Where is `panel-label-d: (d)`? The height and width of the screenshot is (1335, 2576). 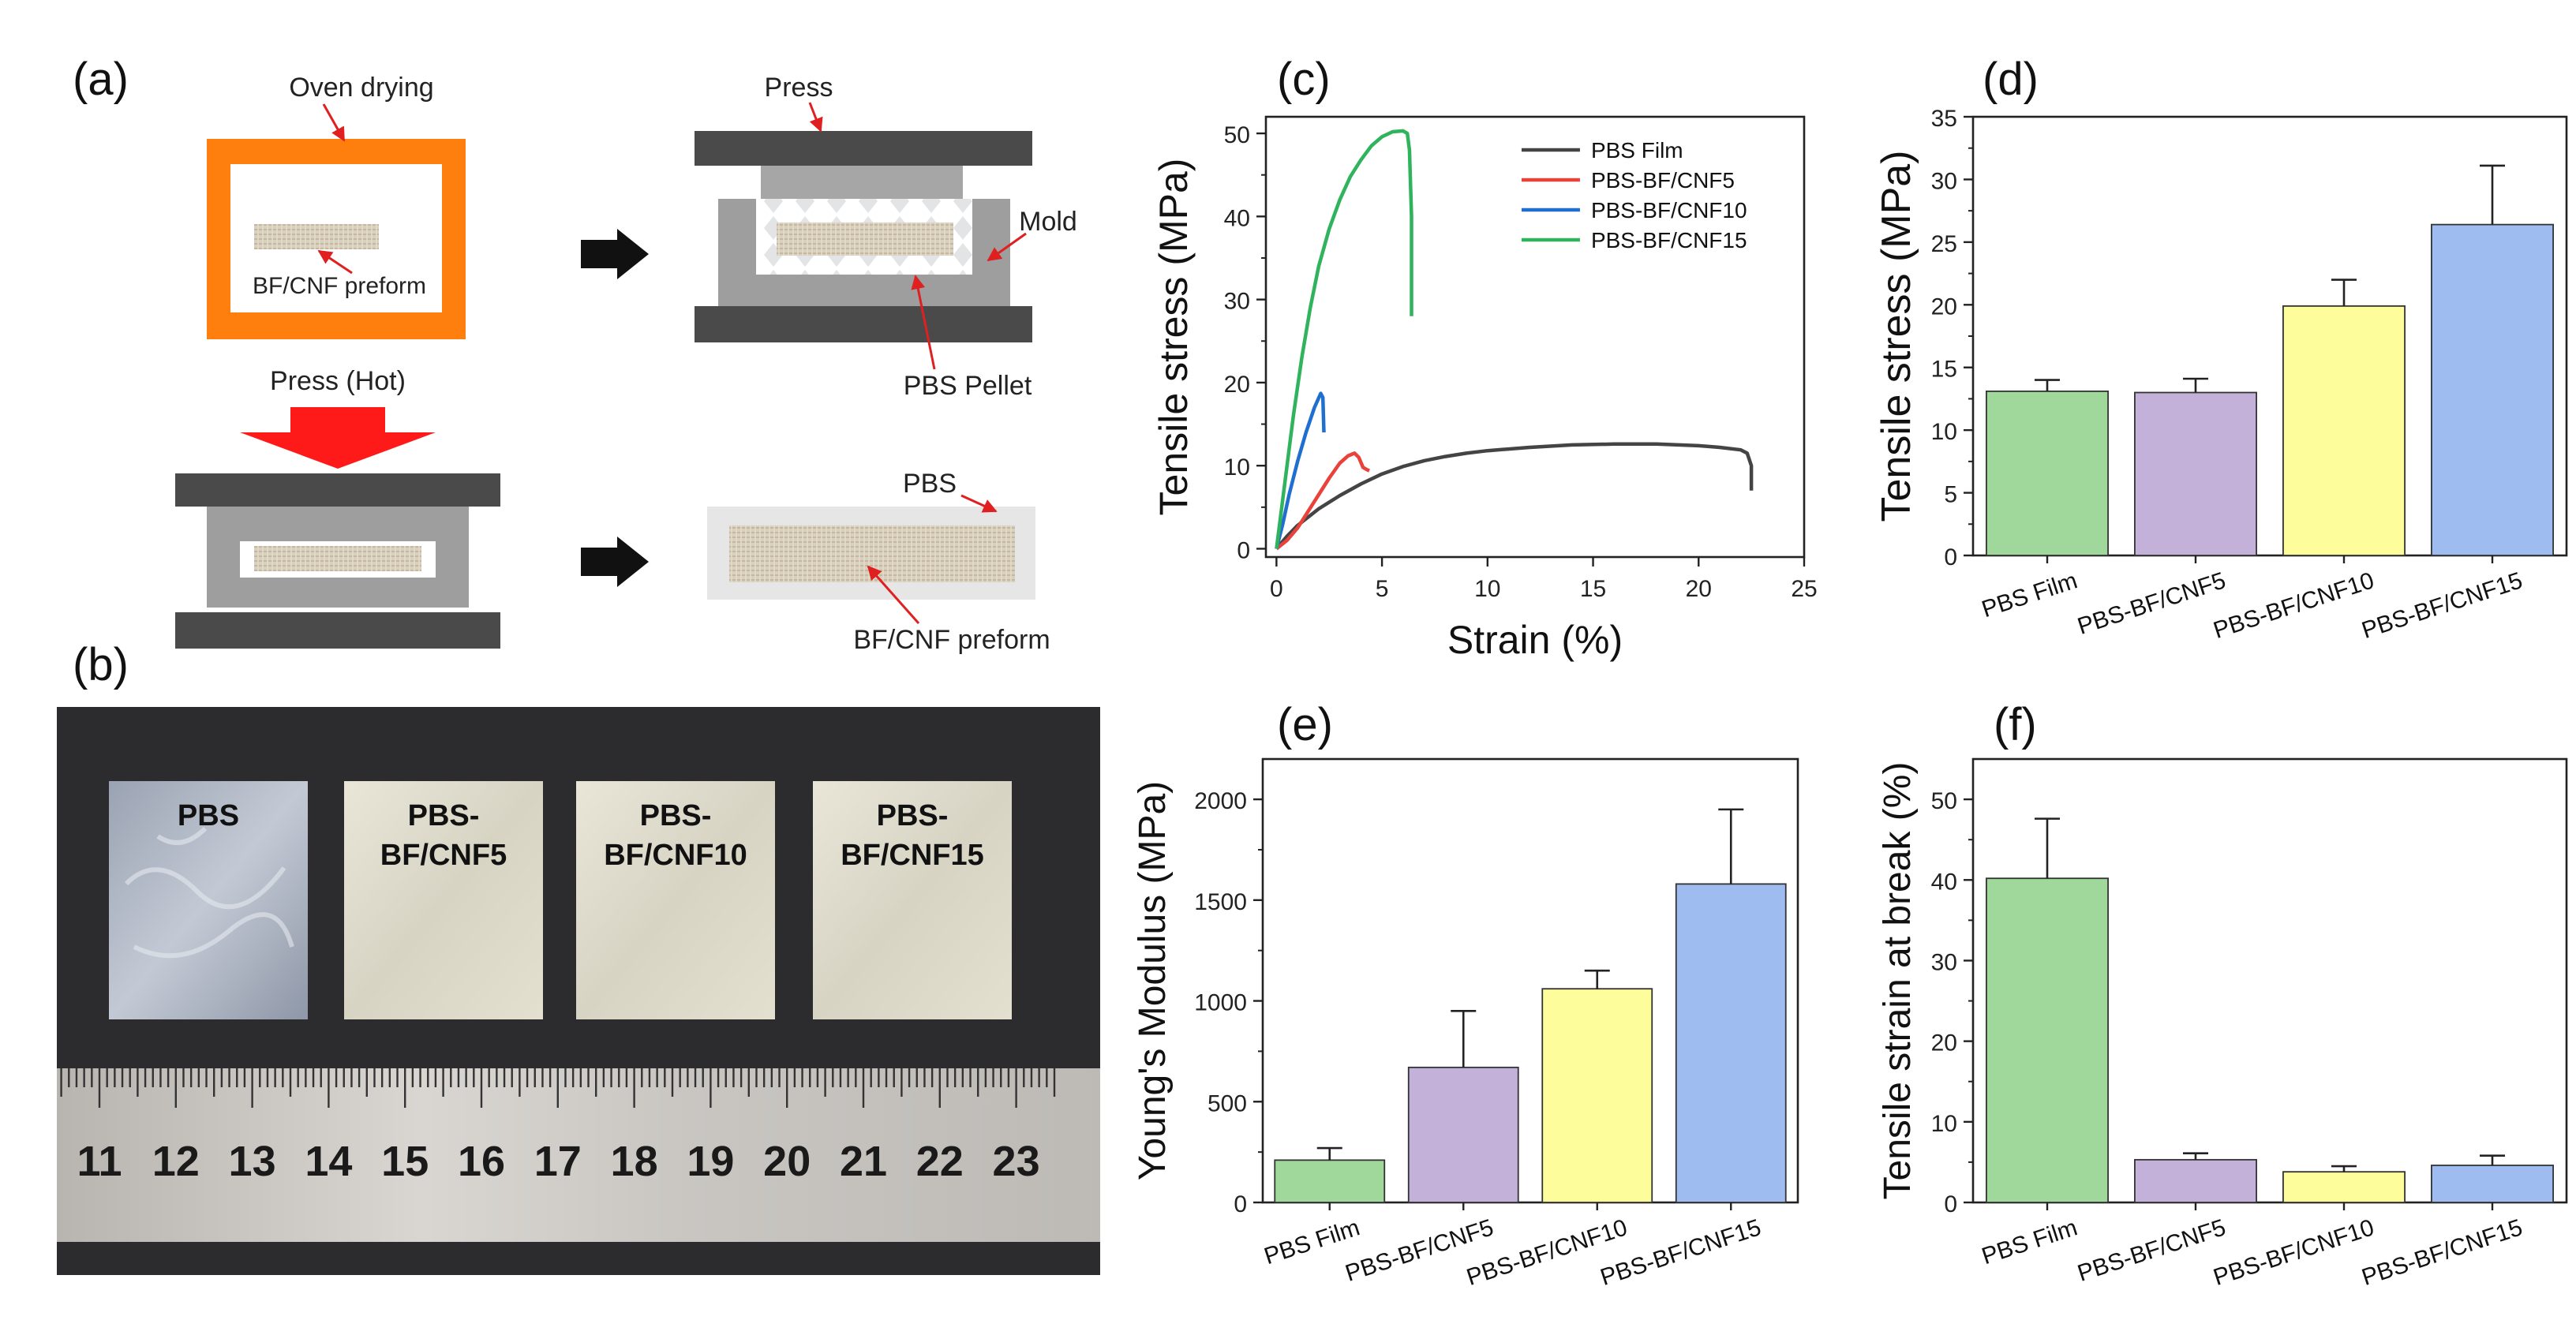 panel-label-d: (d) is located at coordinates (2011, 79).